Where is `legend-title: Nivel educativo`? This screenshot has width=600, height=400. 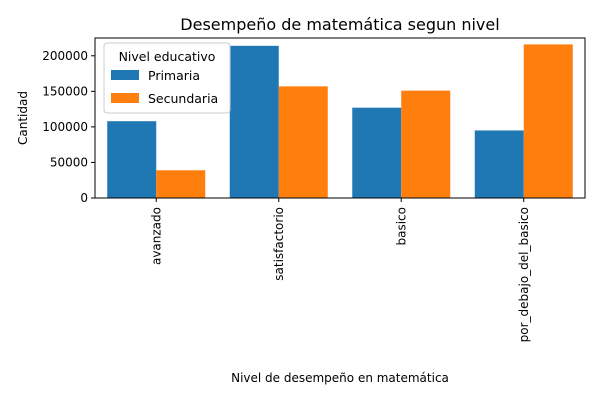
legend-title: Nivel educativo is located at coordinates (167, 56).